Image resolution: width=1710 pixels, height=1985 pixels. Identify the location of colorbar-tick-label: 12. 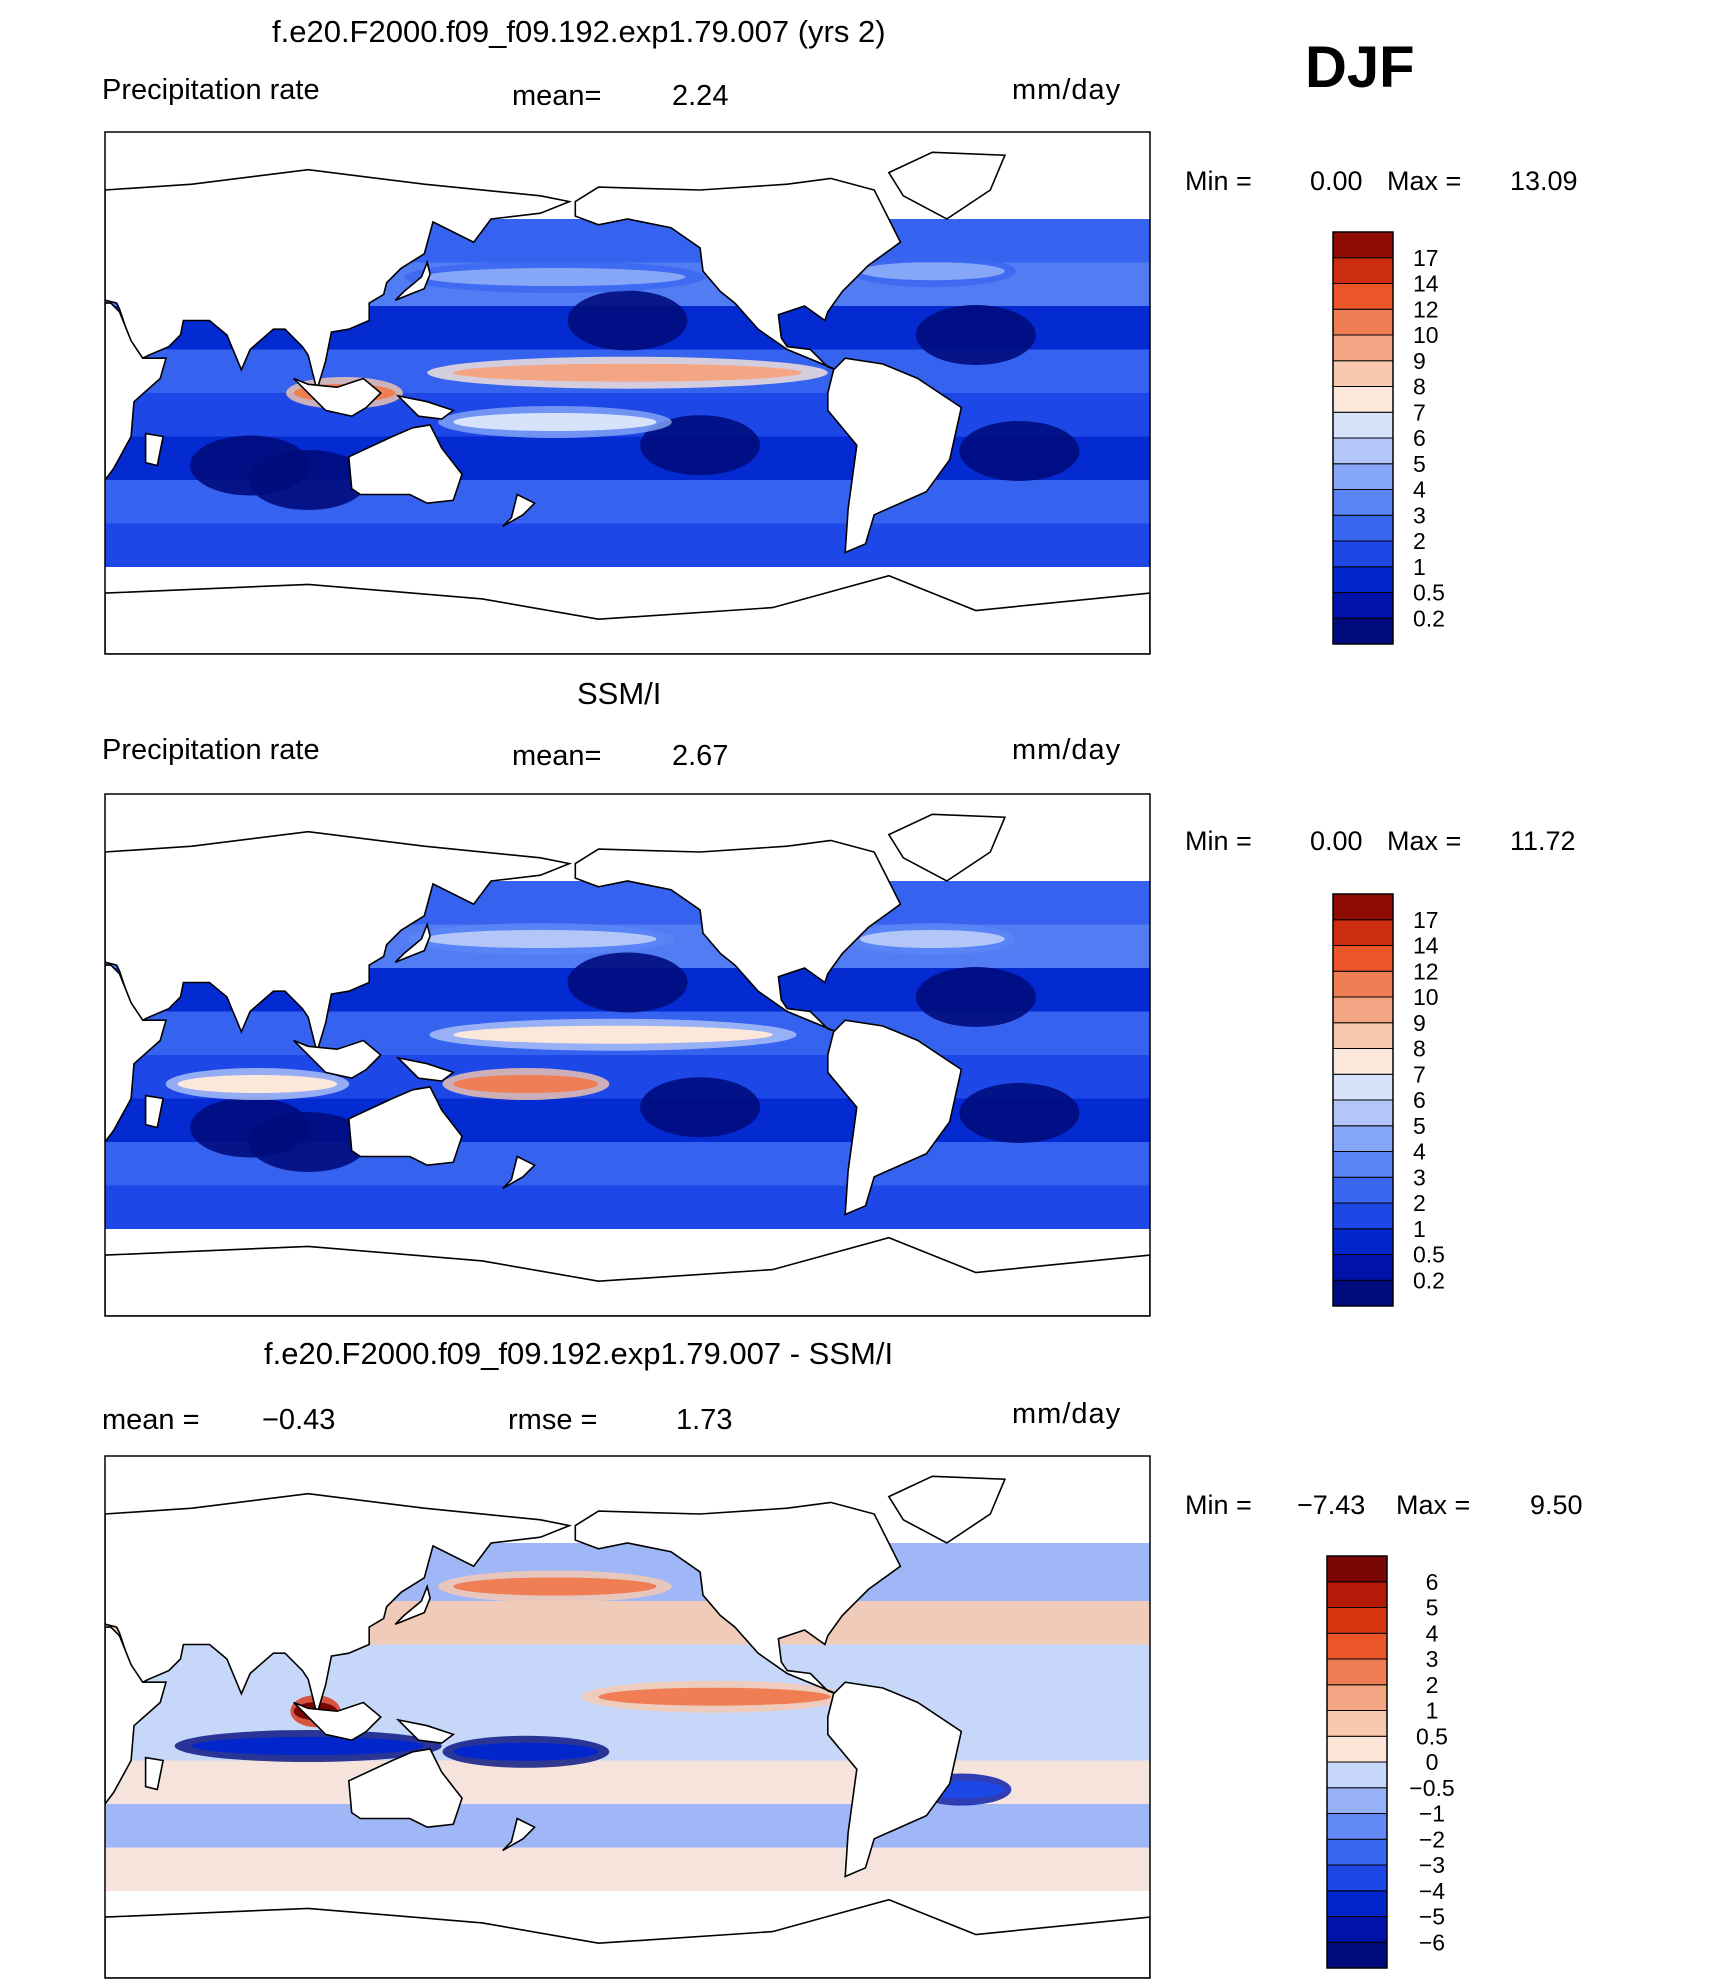
(1426, 309).